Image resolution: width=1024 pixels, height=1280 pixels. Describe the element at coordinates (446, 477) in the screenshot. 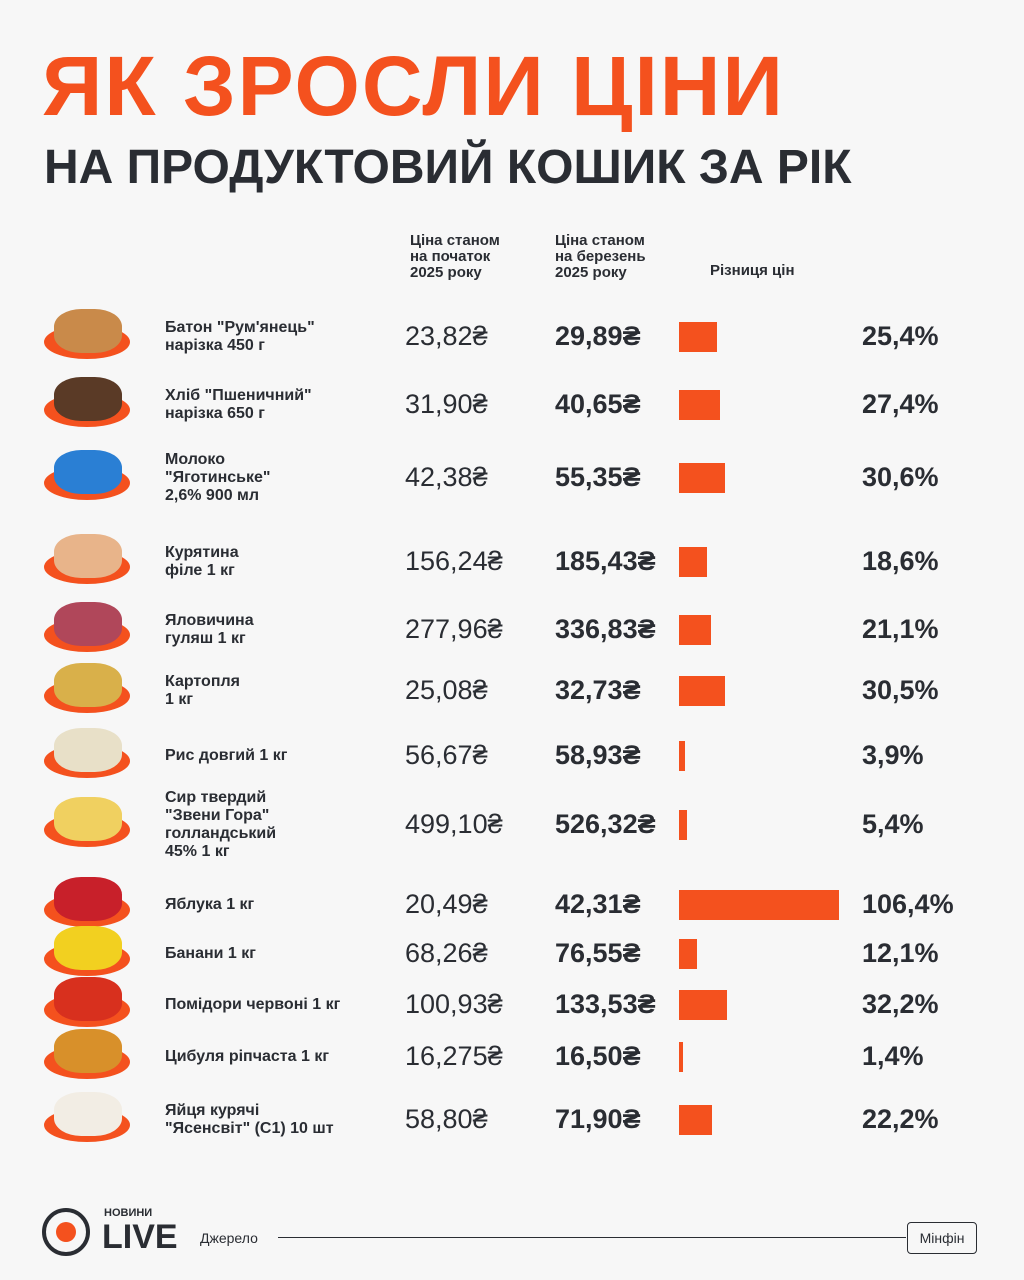

I see `price-start: 42,38₴` at that location.